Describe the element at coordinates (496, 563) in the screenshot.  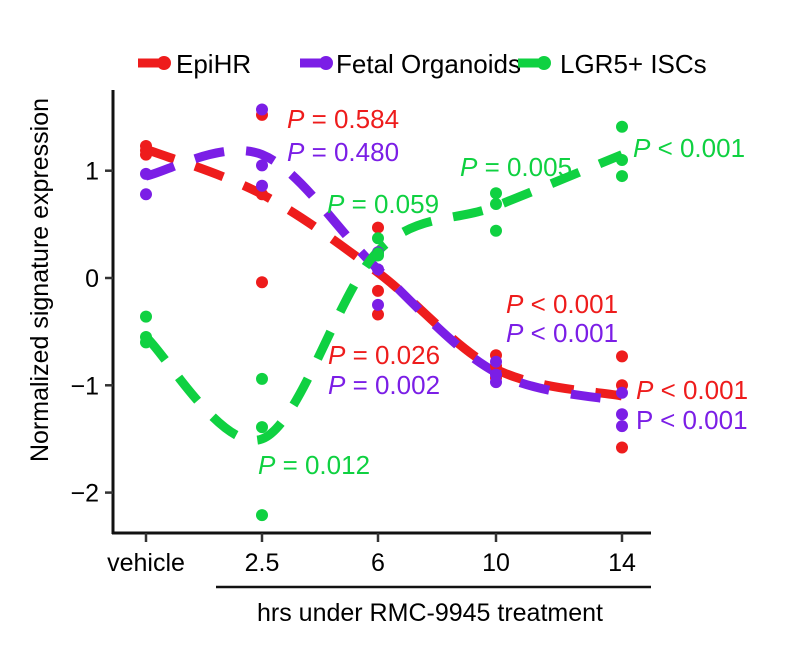
I see `x-tick-label: 10` at that location.